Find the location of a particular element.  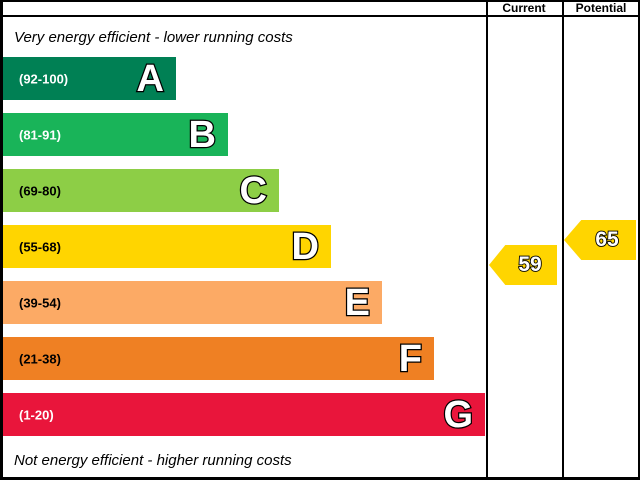

band-c: (69-80) C is located at coordinates (141, 190).